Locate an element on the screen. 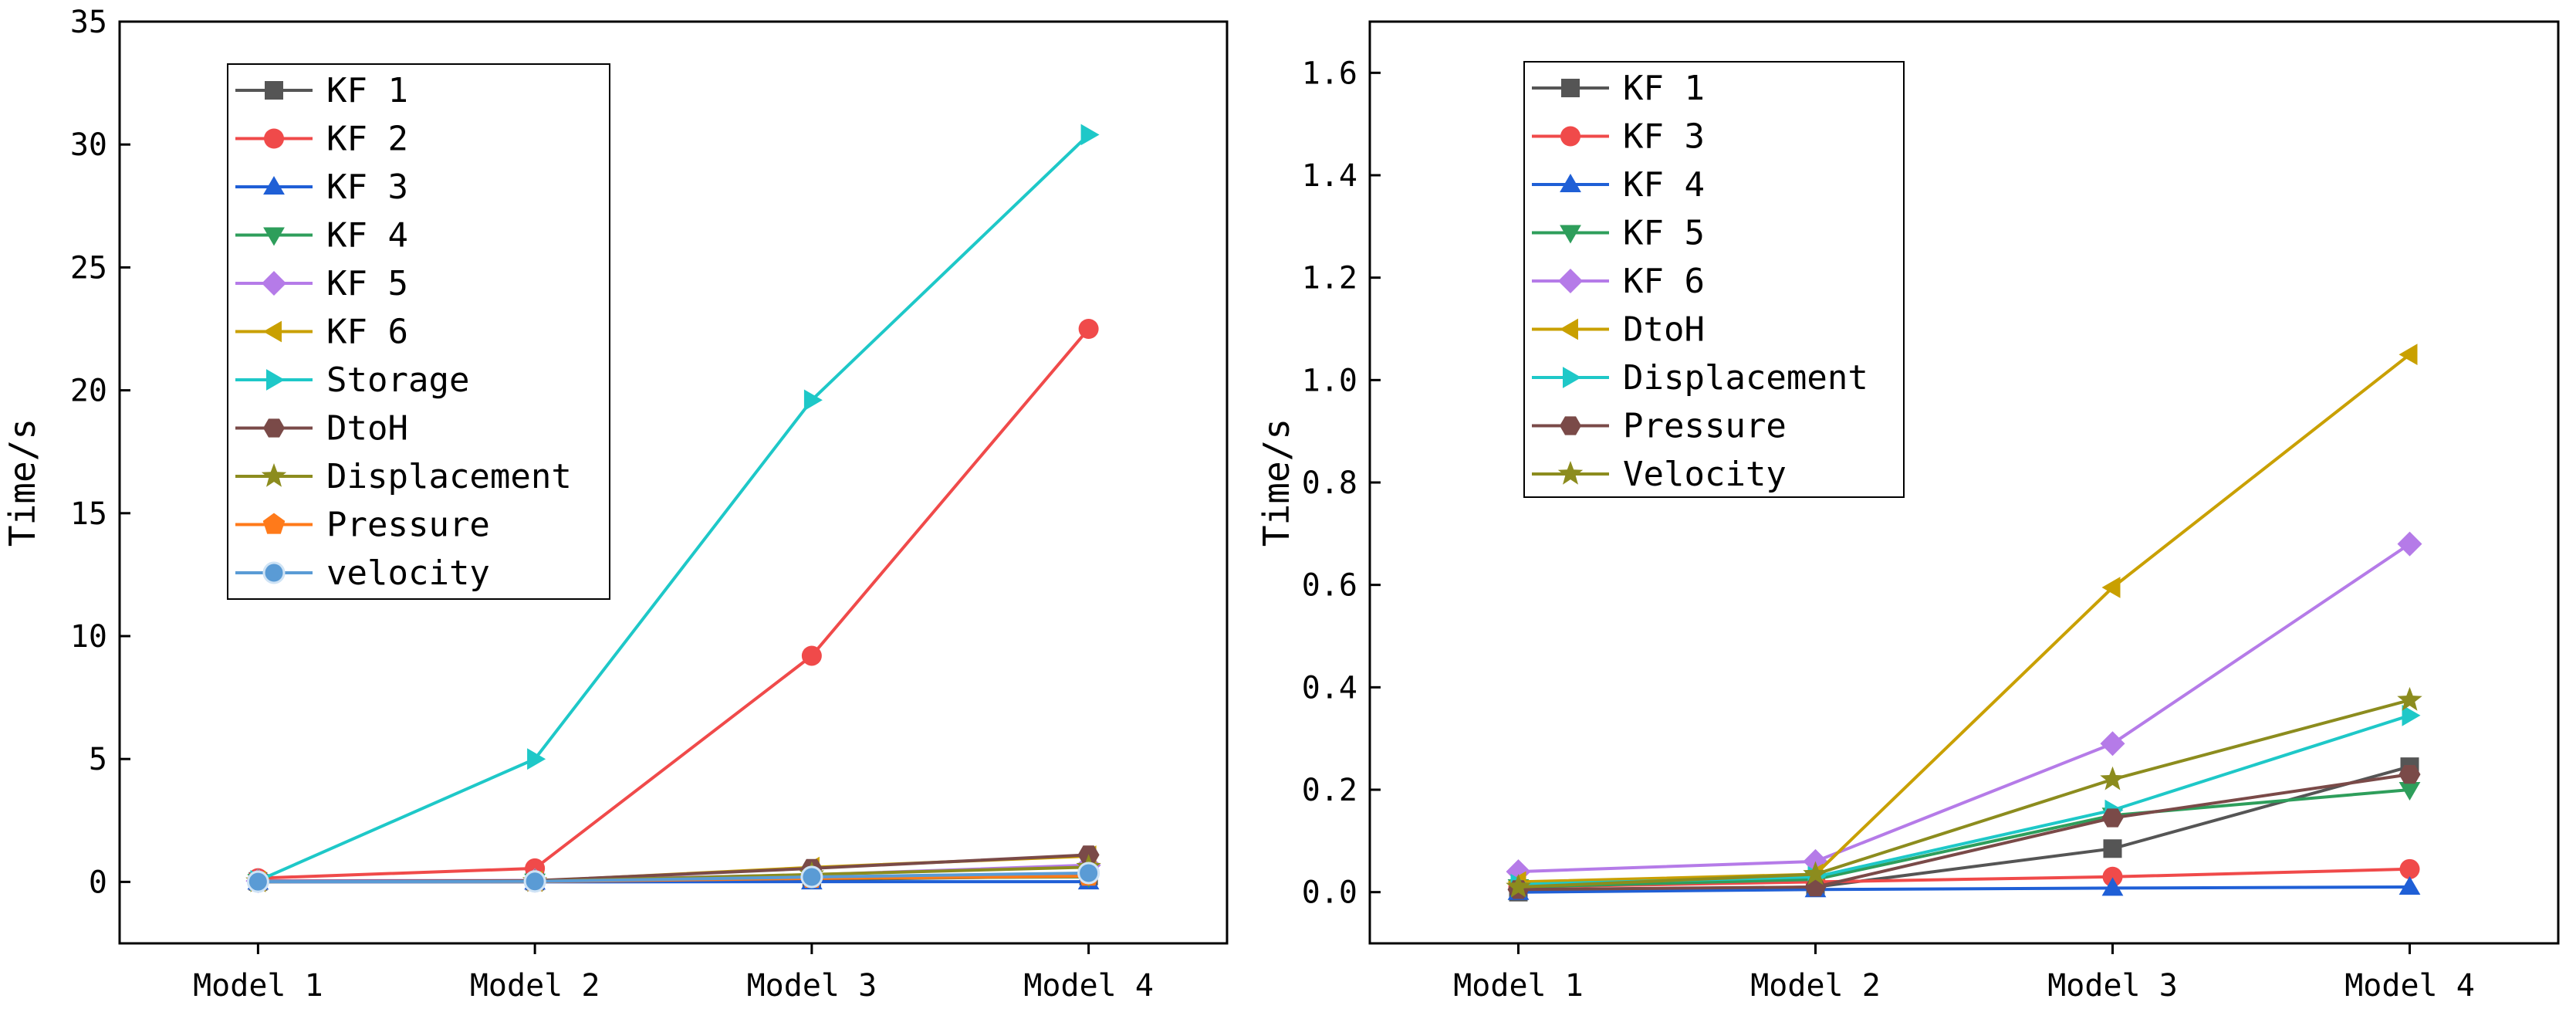 The image size is (2576, 1019). legend-label: Velocity is located at coordinates (1705, 474).